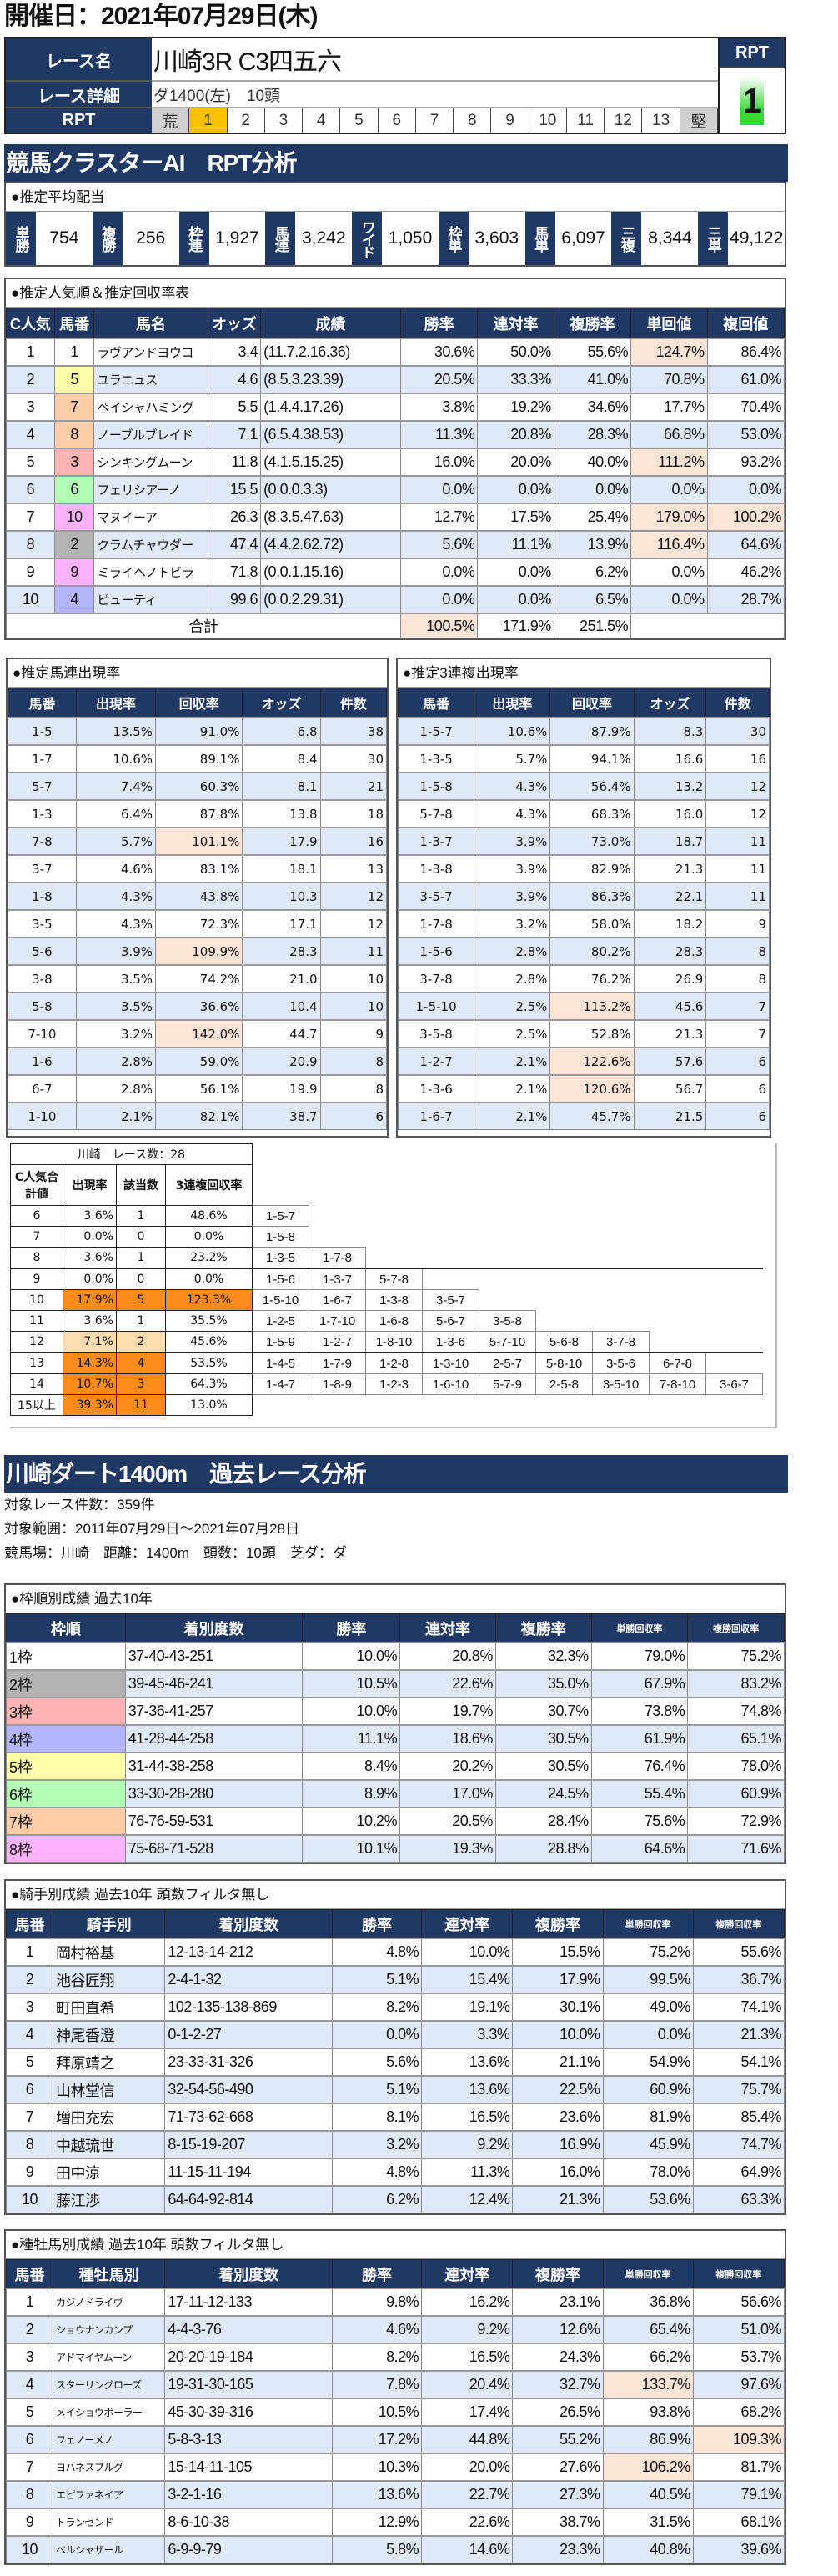 The image size is (838, 2576). I want to click on table-cell: 5, so click(29, 2062).